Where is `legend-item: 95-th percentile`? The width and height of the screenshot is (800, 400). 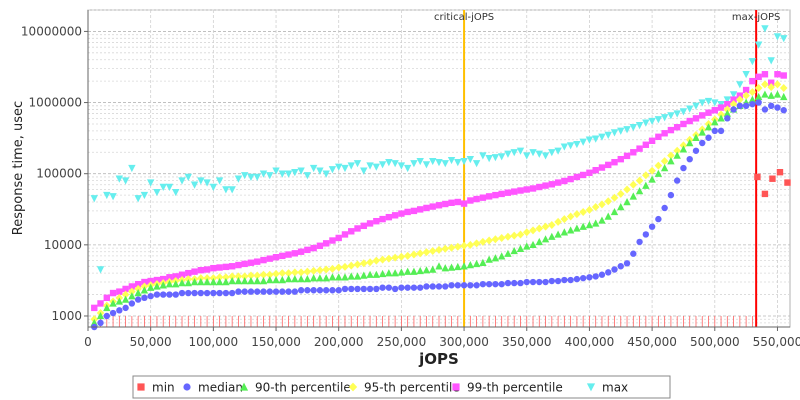
legend-item: 95-th percentile is located at coordinates (404, 388).